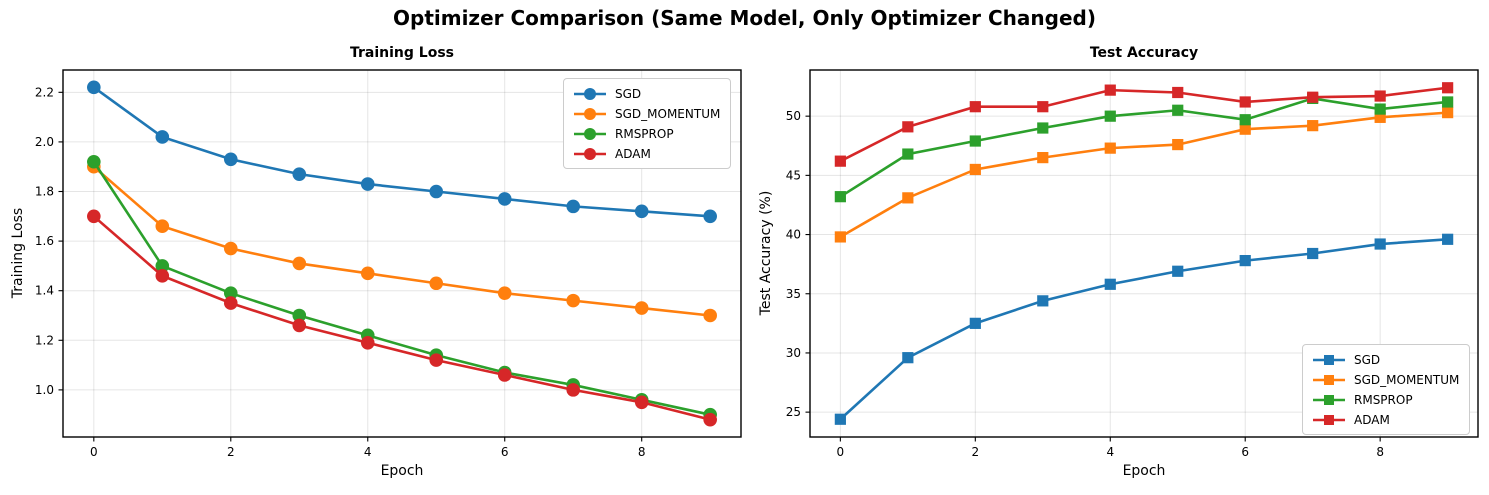 The width and height of the screenshot is (1489, 495). What do you see at coordinates (766, 253) in the screenshot?
I see `test-accuracy-ylabel: Test Accuracy (%)` at bounding box center [766, 253].